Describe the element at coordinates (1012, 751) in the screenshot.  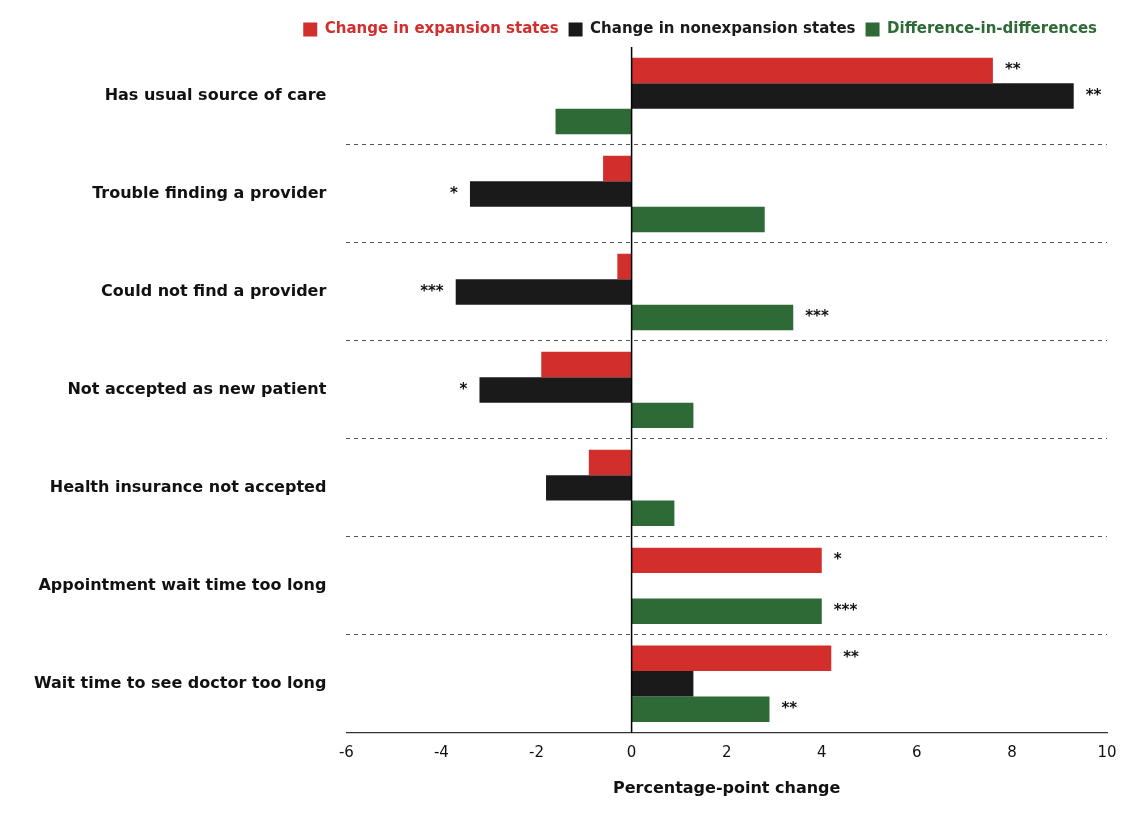
I see `x-tick-label: 8` at that location.